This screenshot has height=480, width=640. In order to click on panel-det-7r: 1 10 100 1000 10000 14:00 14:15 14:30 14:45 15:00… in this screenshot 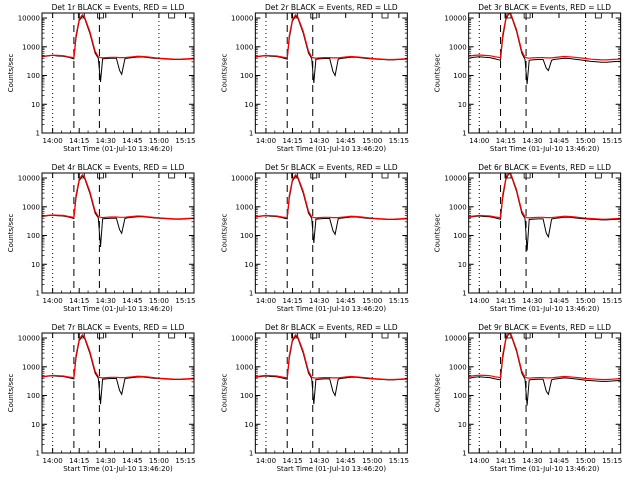, I will do `click(101, 398)`.